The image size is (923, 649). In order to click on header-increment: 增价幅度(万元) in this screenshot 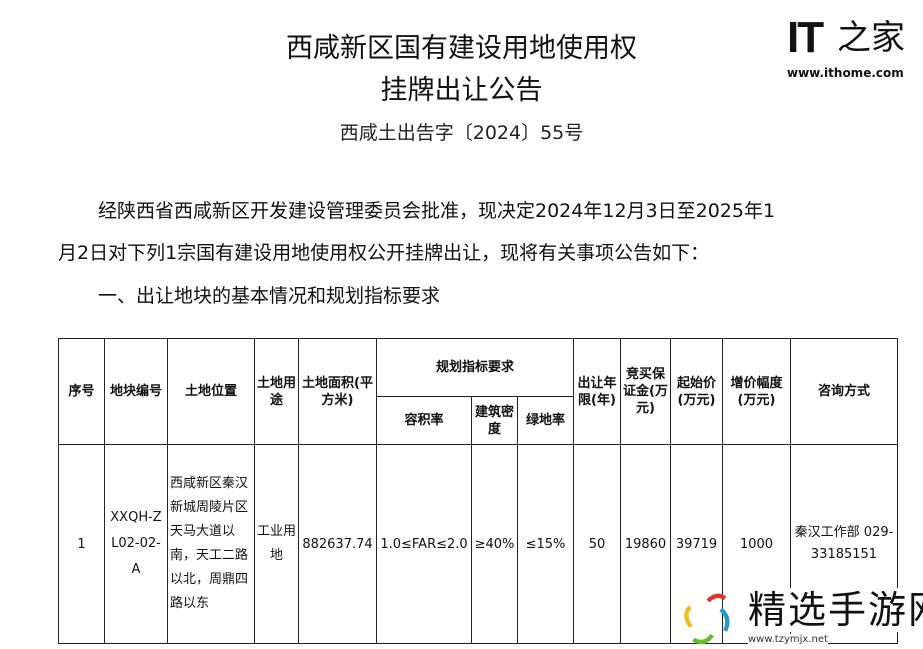, I will do `click(756, 391)`.